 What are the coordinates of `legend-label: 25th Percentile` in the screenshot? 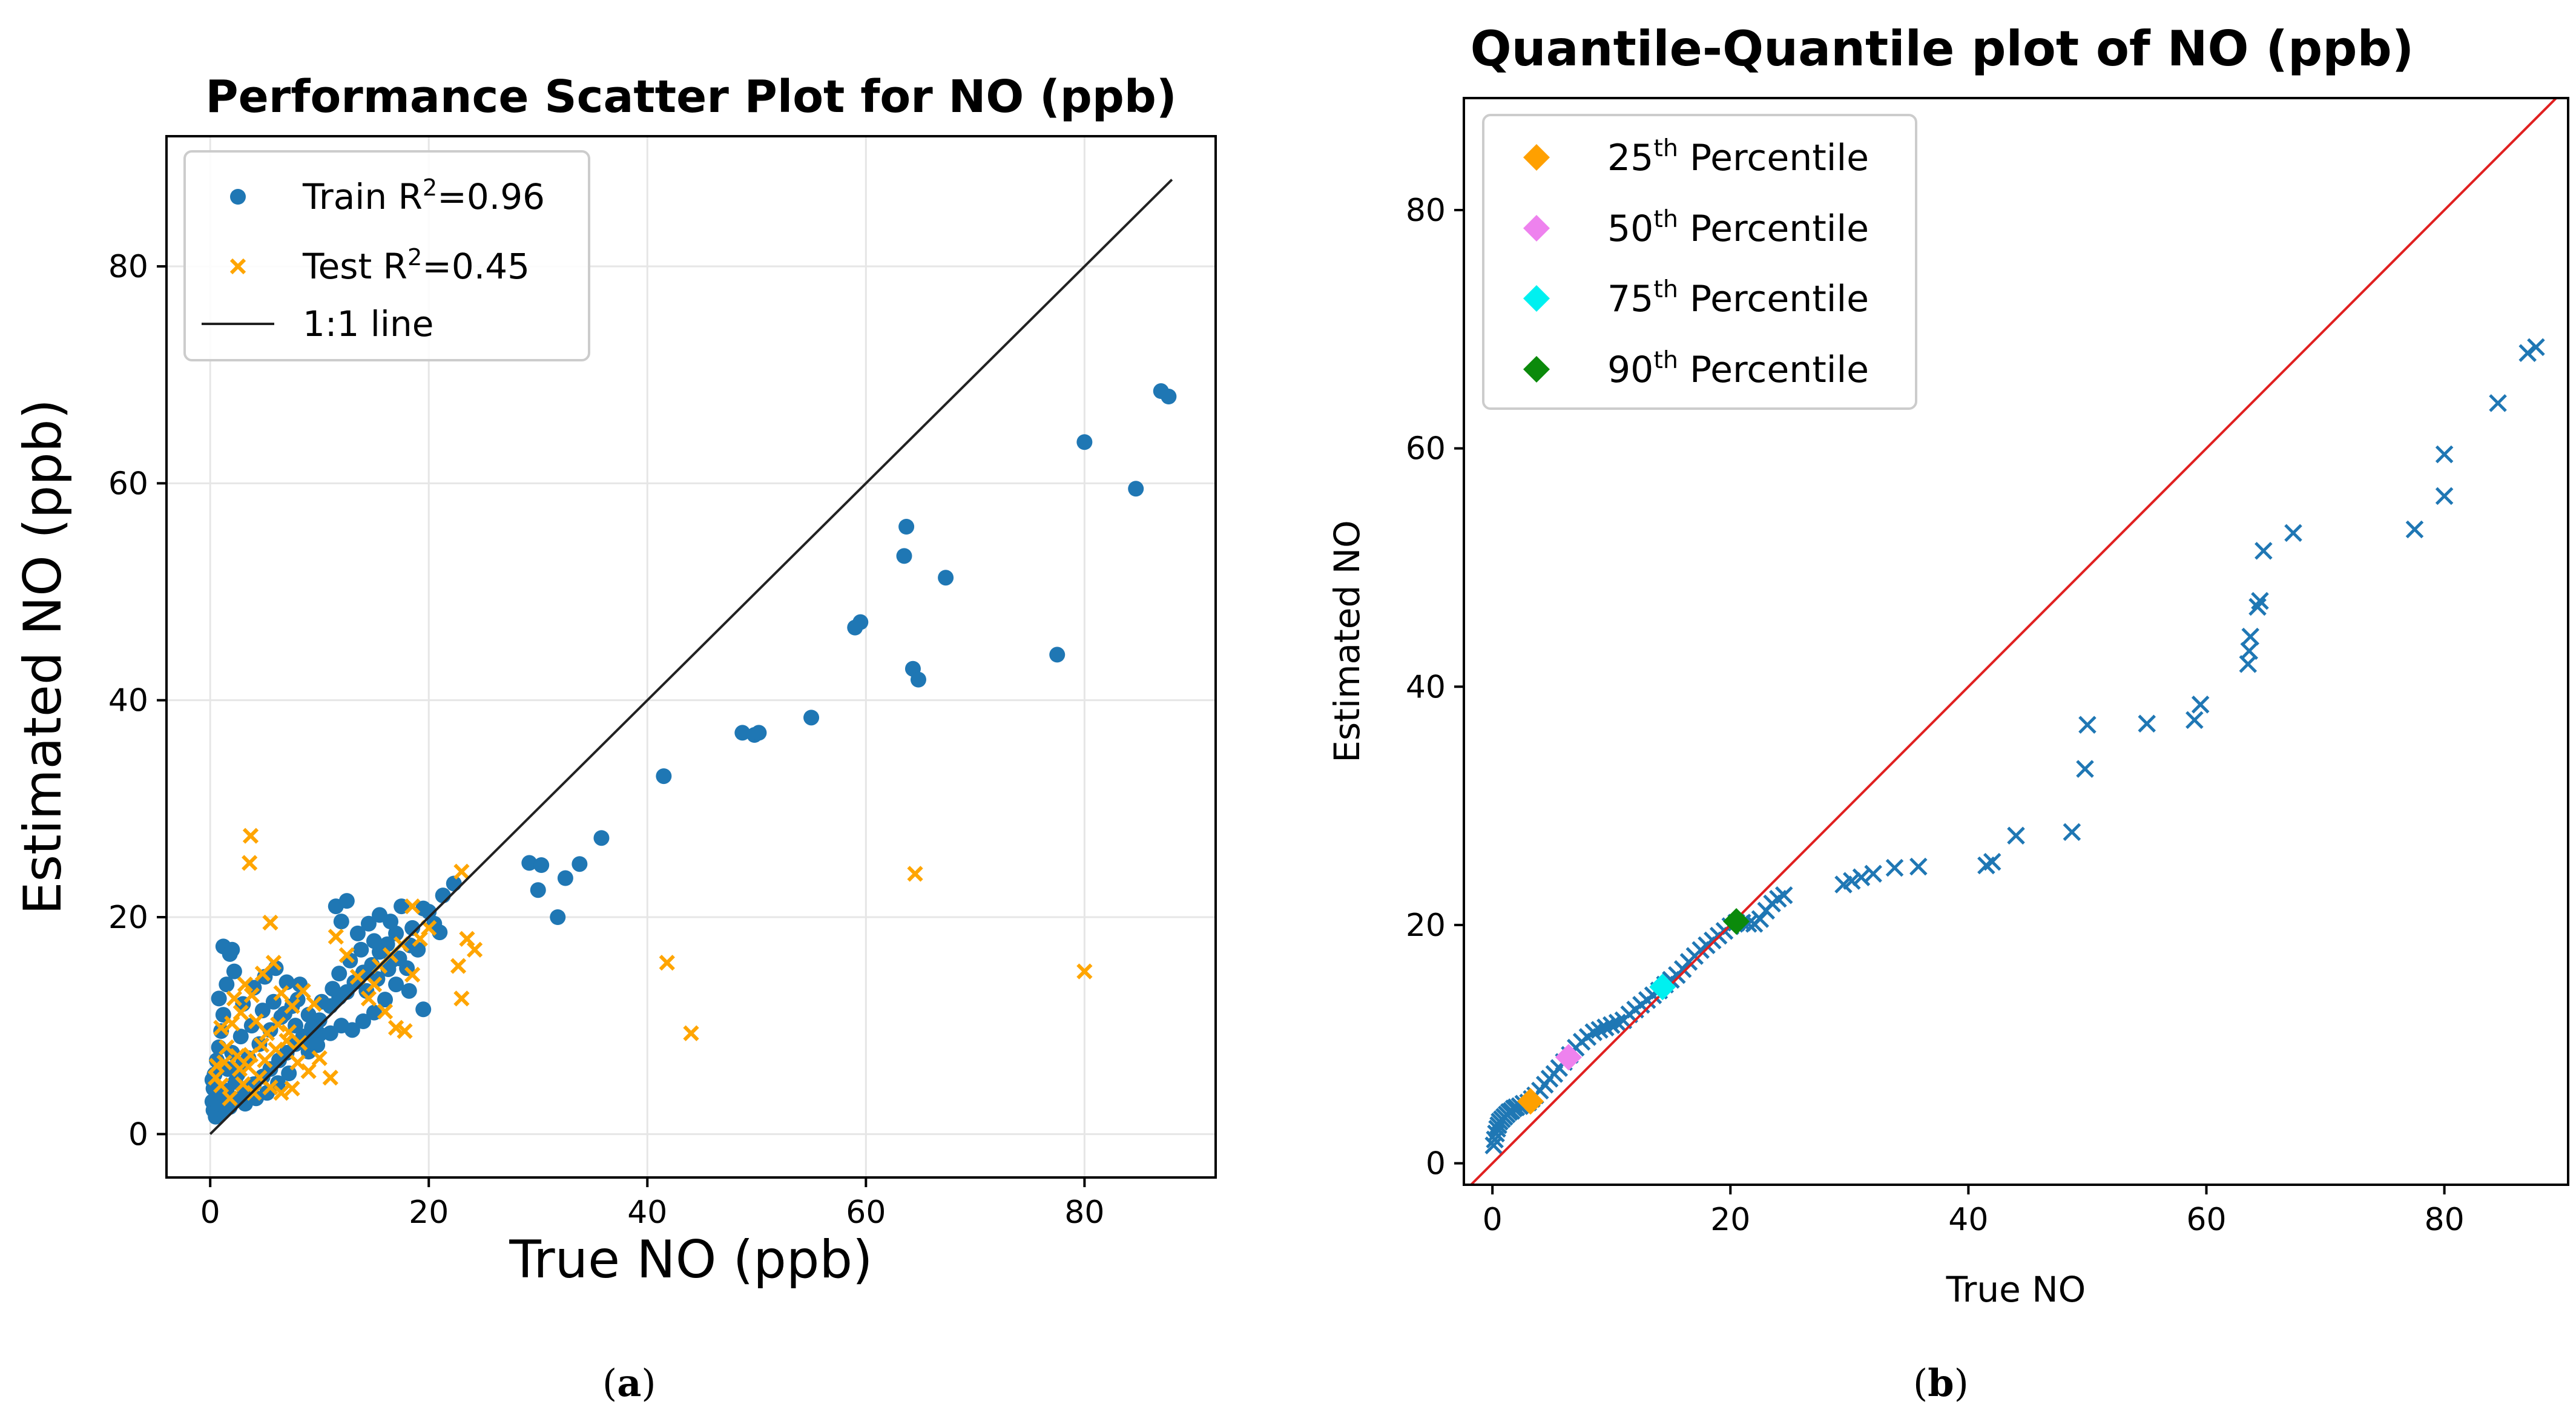 It's located at (1738, 156).